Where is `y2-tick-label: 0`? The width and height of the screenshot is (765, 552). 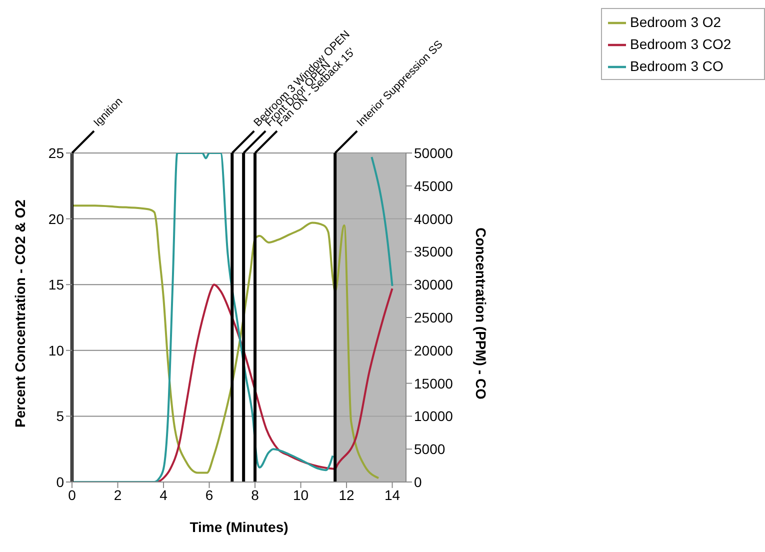
y2-tick-label: 0 is located at coordinates (418, 482).